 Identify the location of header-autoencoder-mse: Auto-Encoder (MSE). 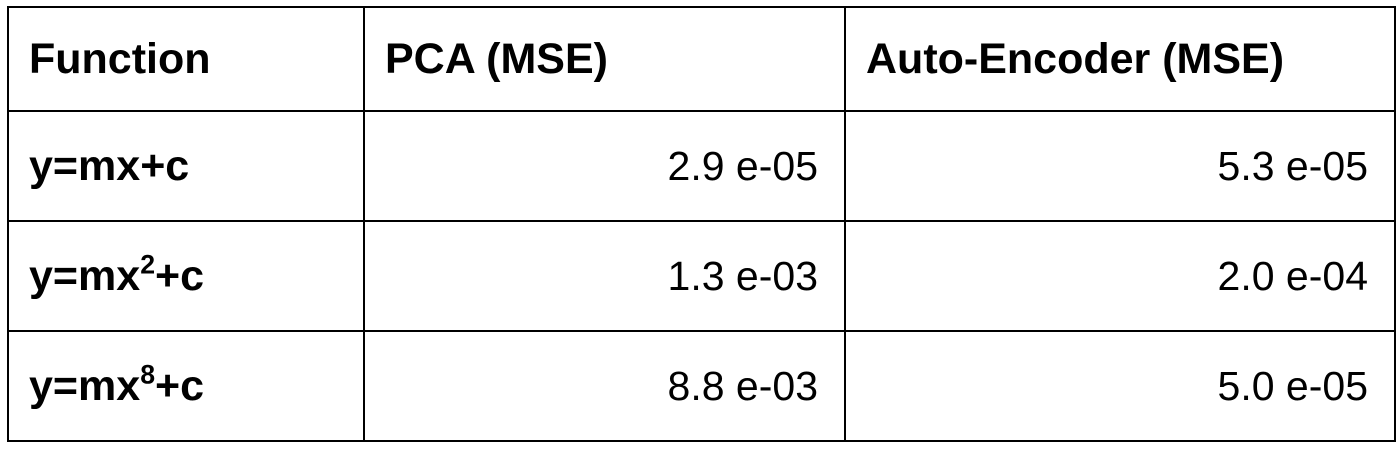
(1120, 59).